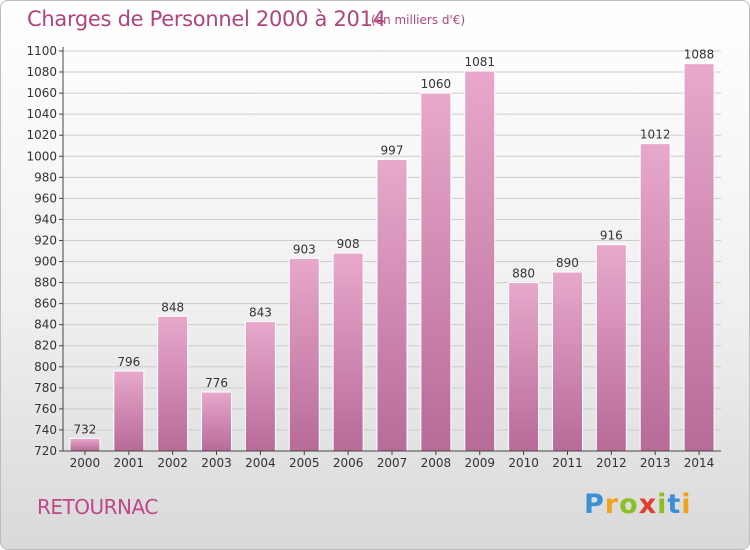 This screenshot has width=750, height=550. Describe the element at coordinates (611, 236) in the screenshot. I see `value-label: 916` at that location.